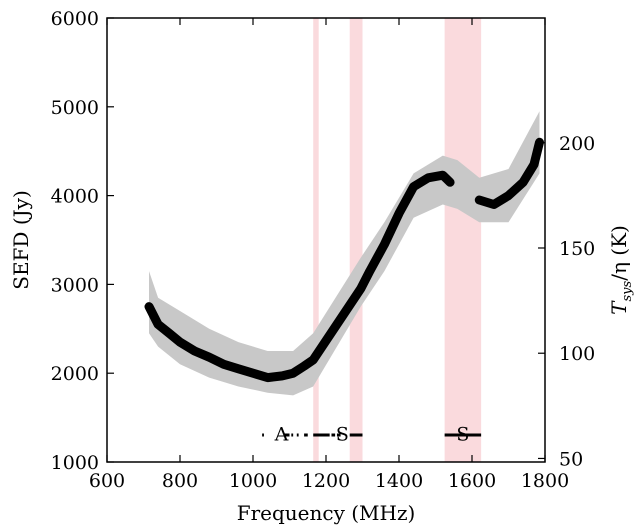 The image size is (634, 527). What do you see at coordinates (399, 481) in the screenshot?
I see `x-tick-label: 1400` at bounding box center [399, 481].